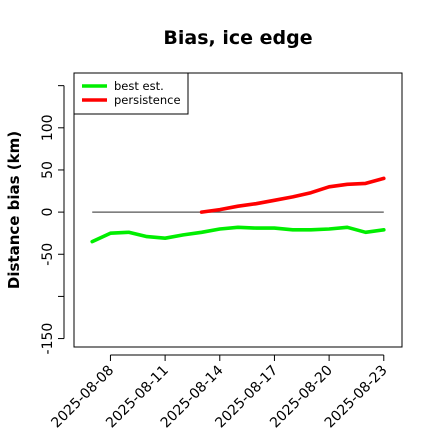 The width and height of the screenshot is (440, 445). Describe the element at coordinates (48, 254) in the screenshot. I see `y-tick-label: -50` at that location.